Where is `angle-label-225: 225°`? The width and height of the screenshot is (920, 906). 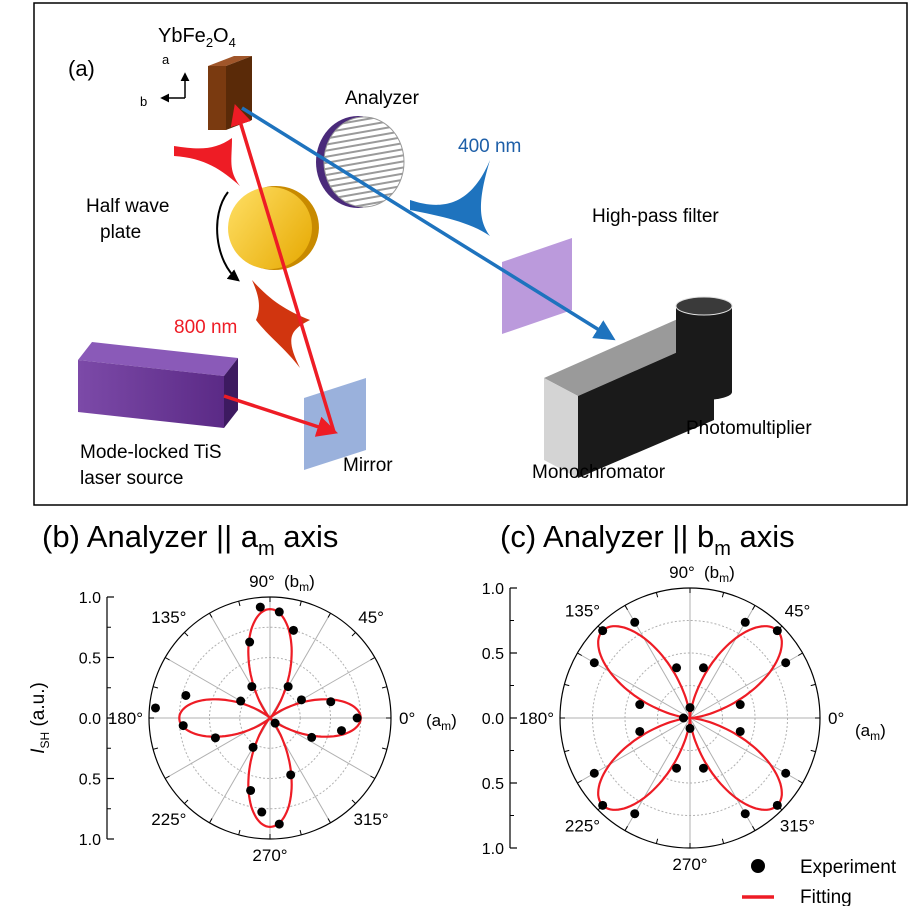
angle-label-225: 225° is located at coordinates (168, 819).